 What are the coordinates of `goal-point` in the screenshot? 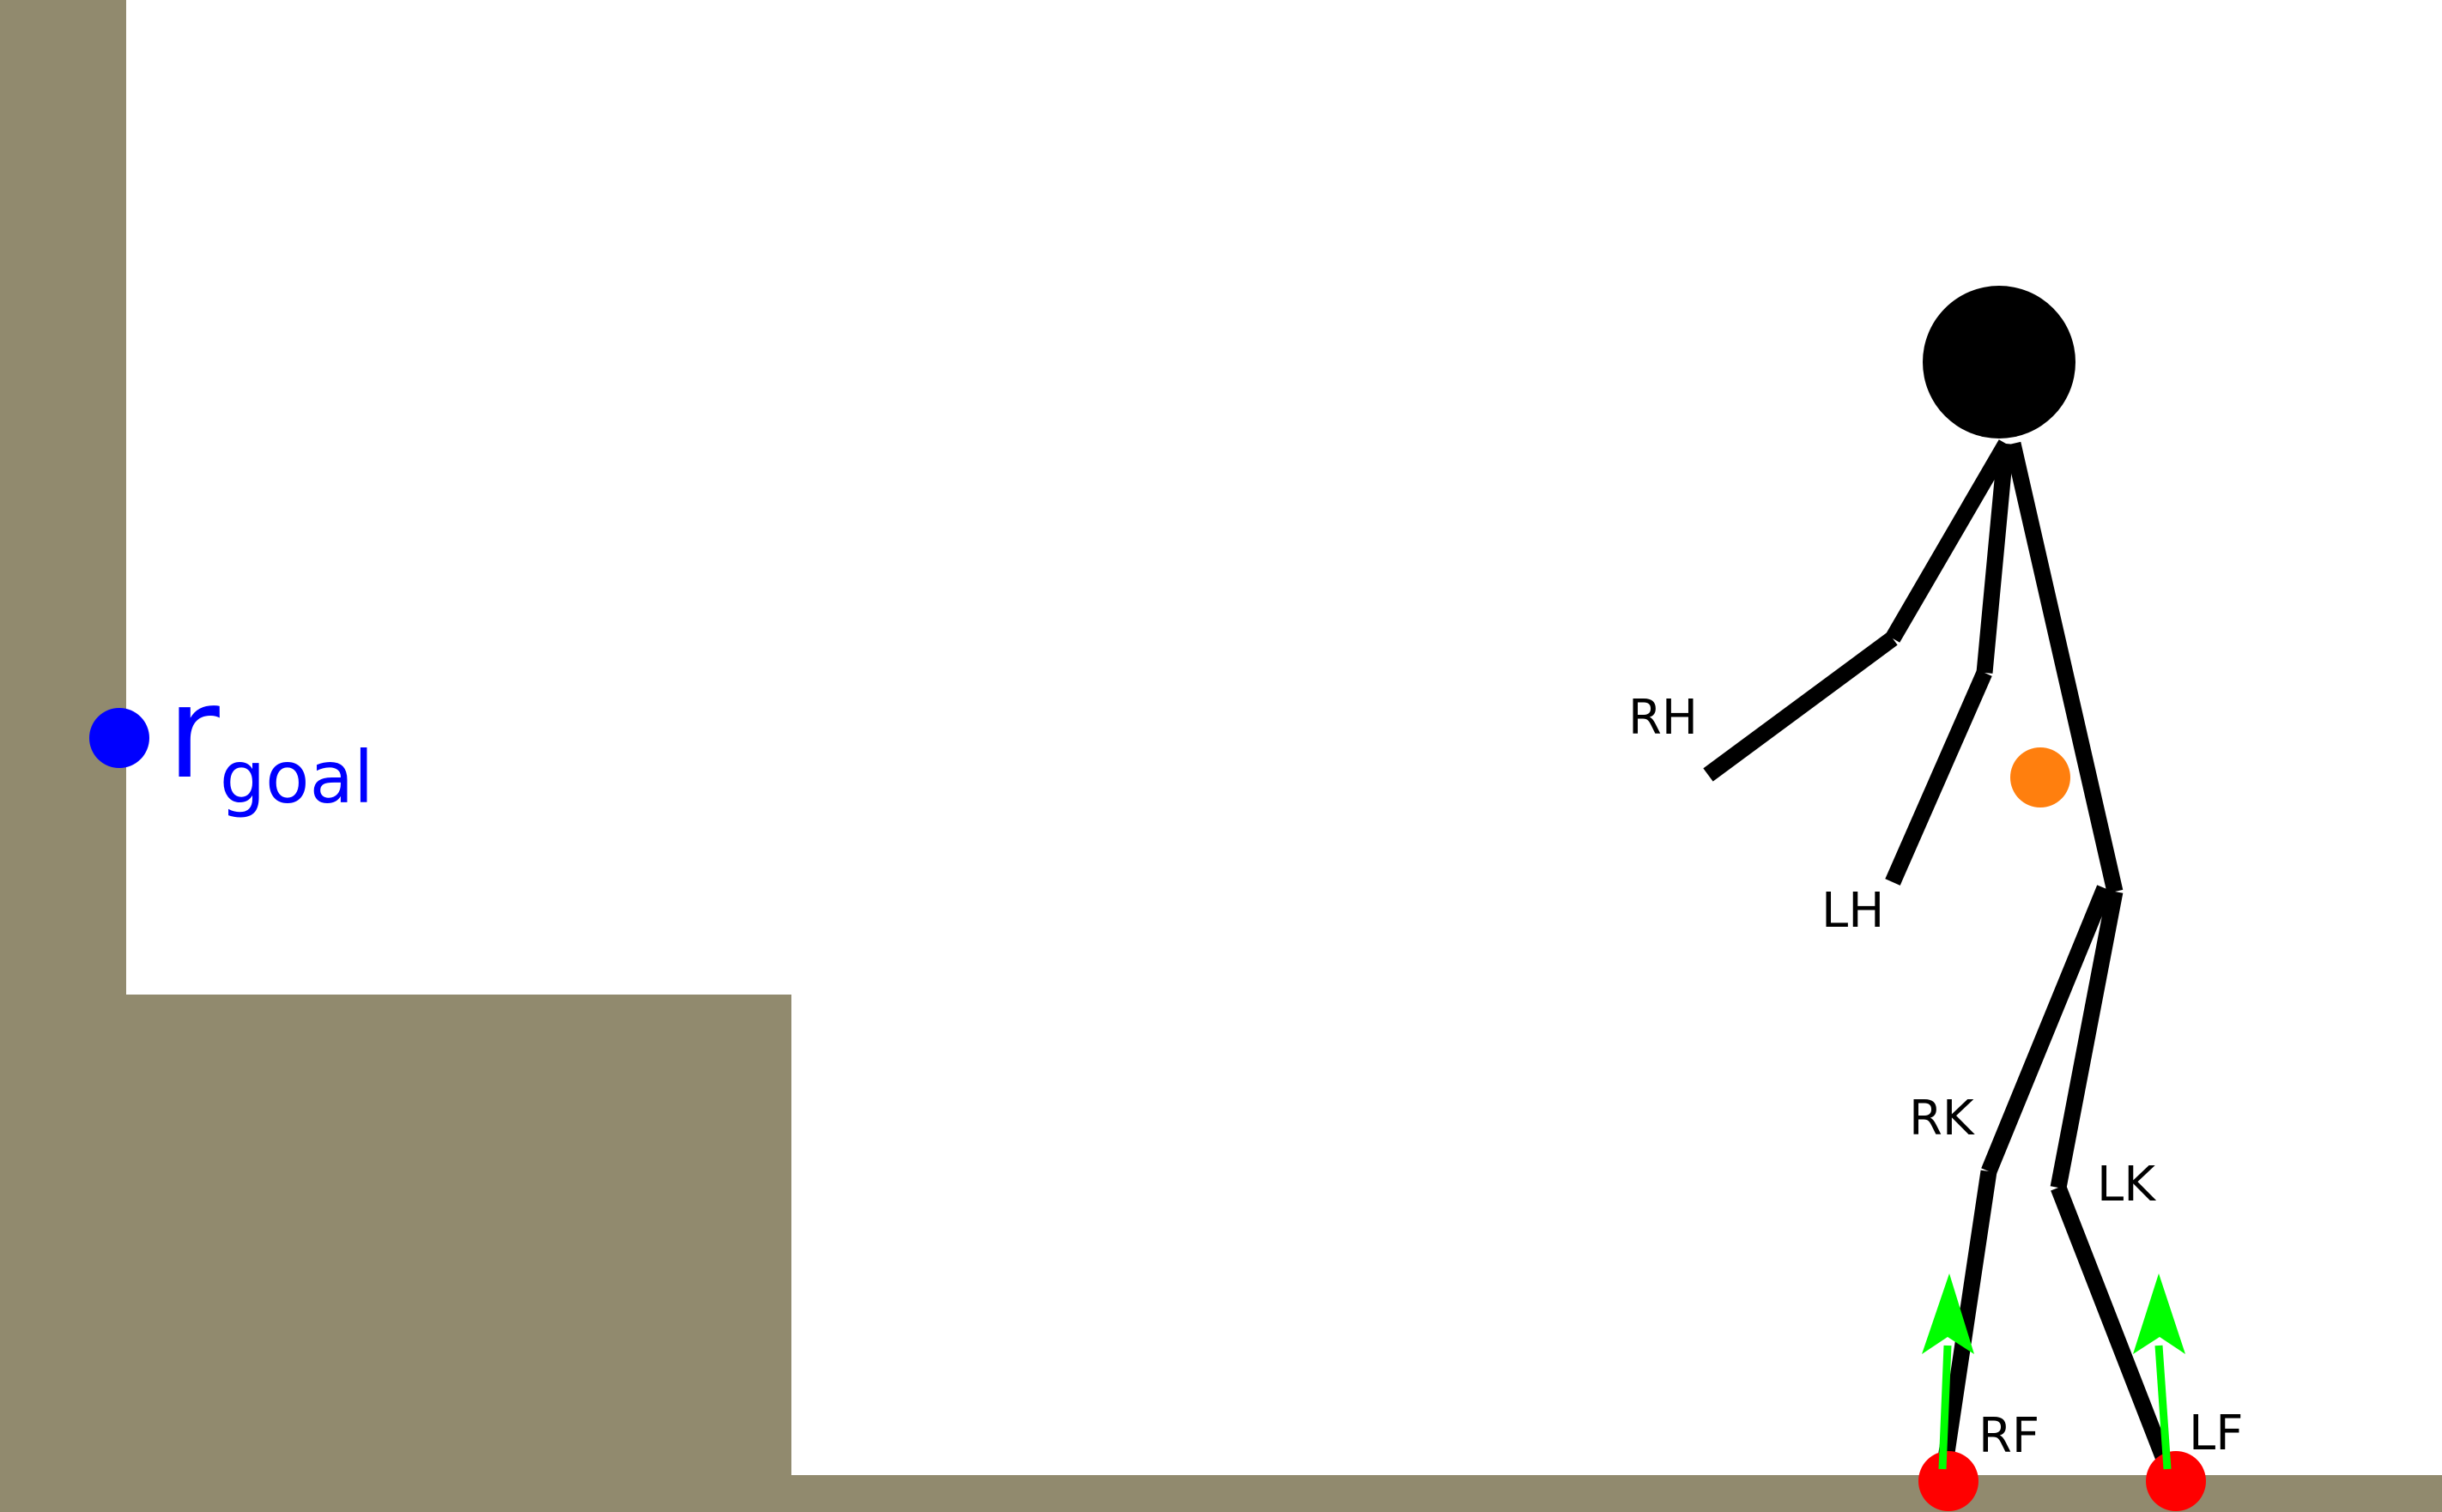 It's located at (119, 738).